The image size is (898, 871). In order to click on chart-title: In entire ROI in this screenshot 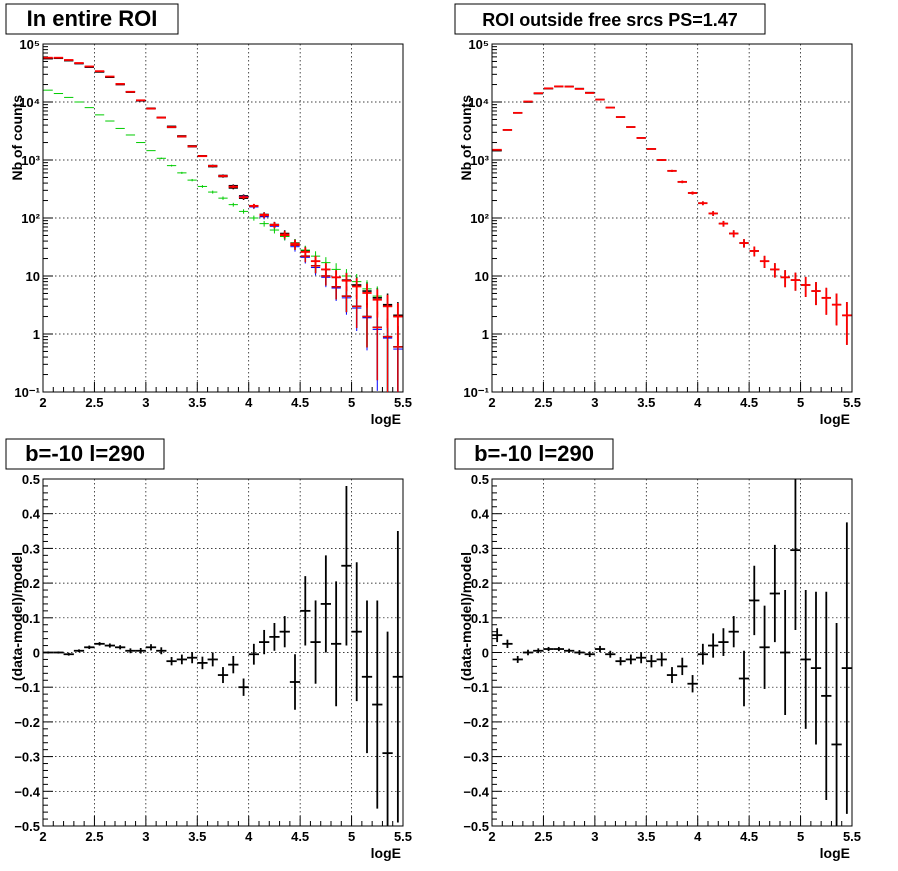, I will do `click(92, 18)`.